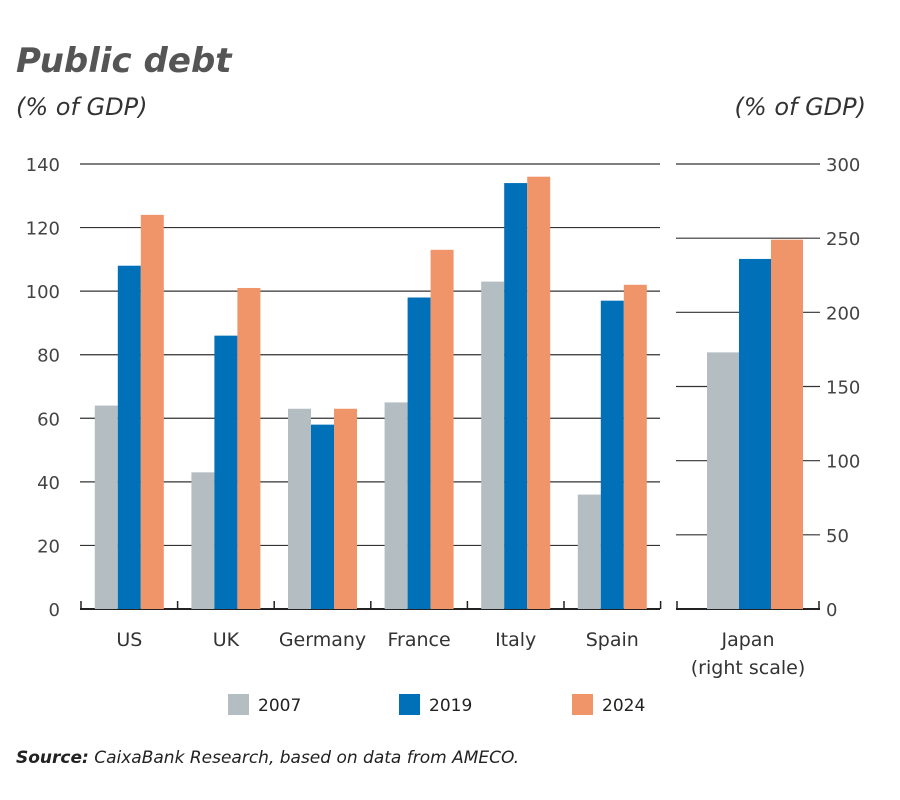 This screenshot has height=800, width=900. I want to click on y-tick-left: 0, so click(54, 610).